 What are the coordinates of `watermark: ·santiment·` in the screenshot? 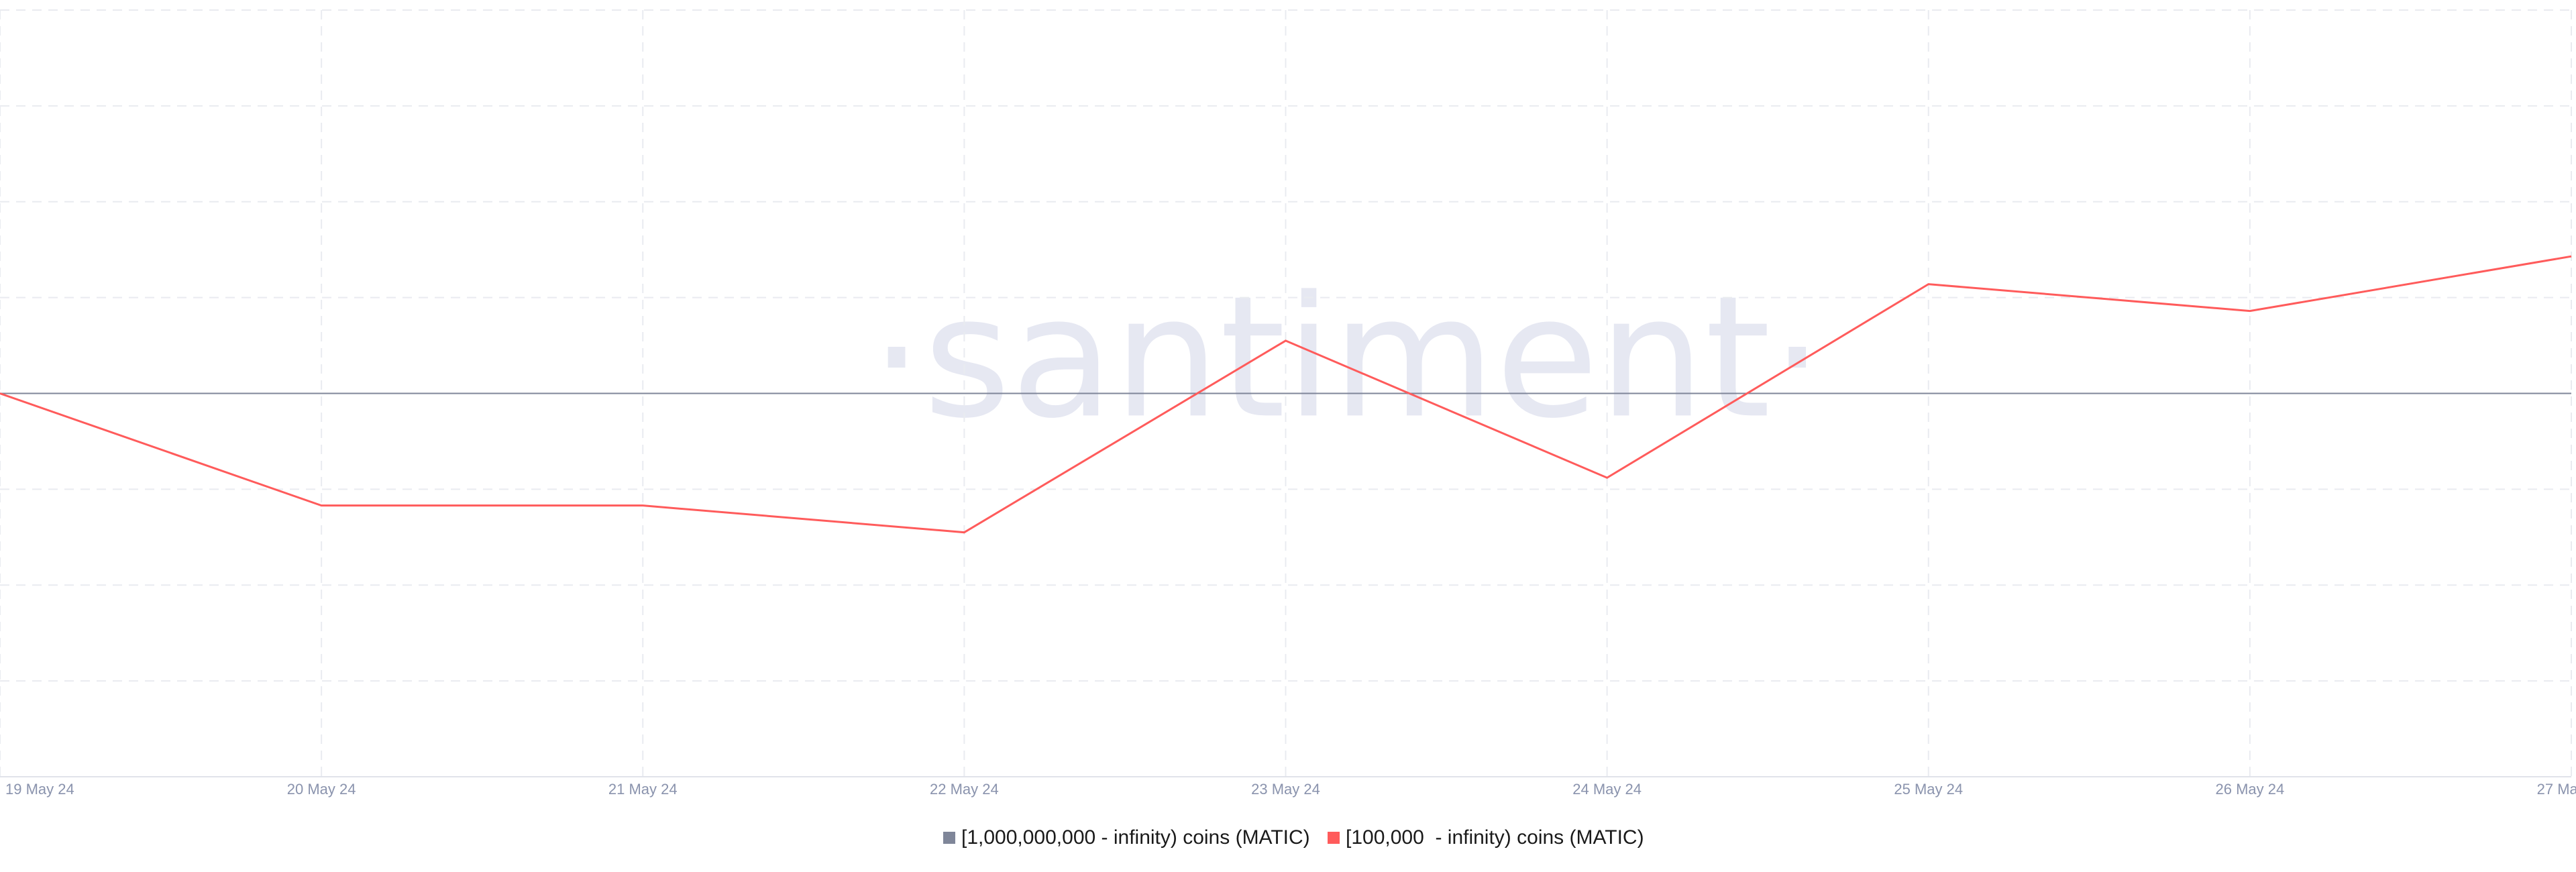 It's located at (1347, 357).